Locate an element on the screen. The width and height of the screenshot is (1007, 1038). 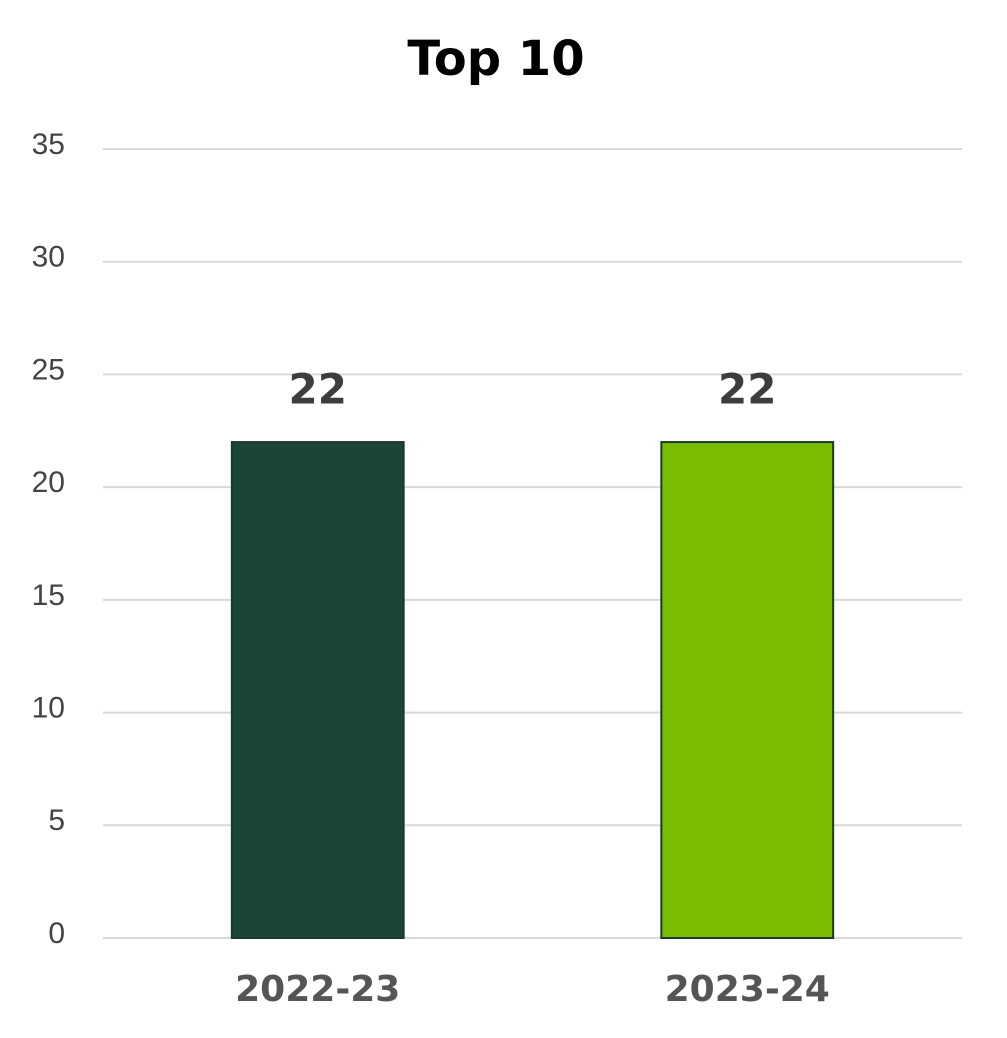
y-tick-label: 35 is located at coordinates (48, 144).